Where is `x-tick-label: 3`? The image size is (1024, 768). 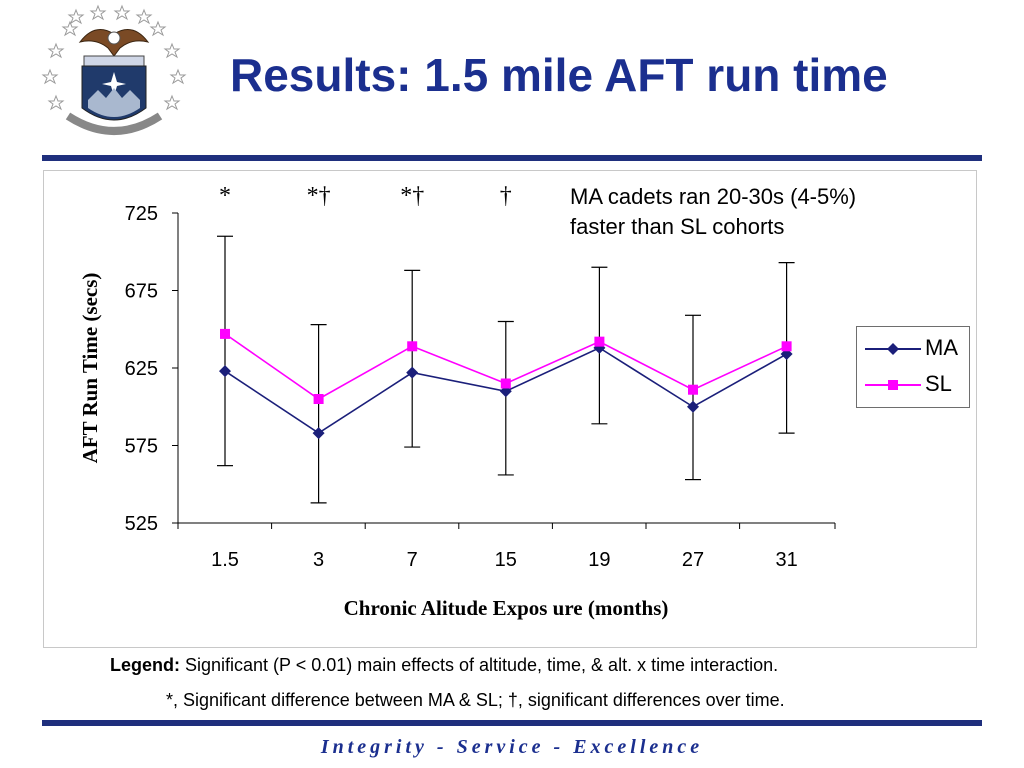
x-tick-label: 3 is located at coordinates (318, 560).